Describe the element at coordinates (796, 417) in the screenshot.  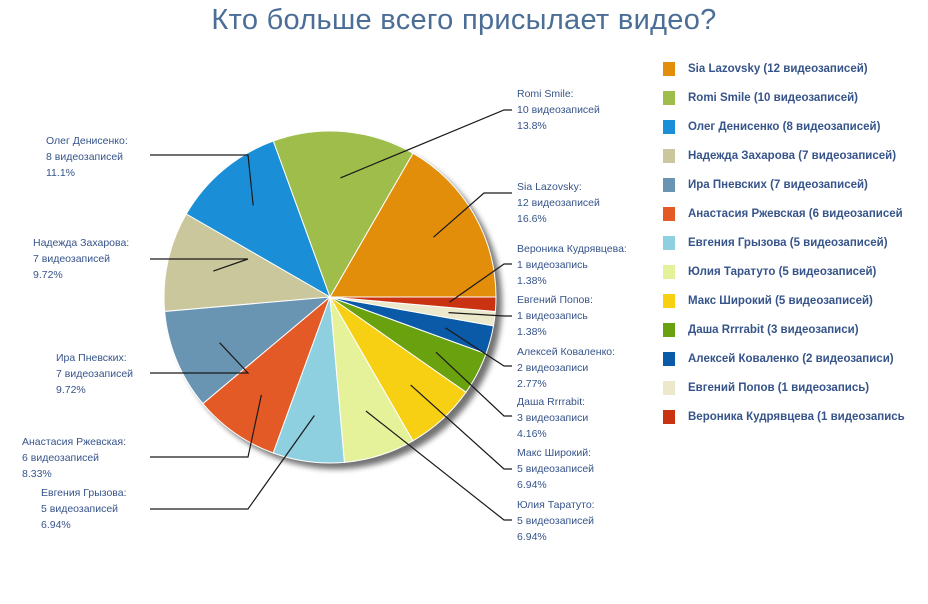
I see `legend-label: Вероника Кудрявцева (1 видеозапись` at that location.